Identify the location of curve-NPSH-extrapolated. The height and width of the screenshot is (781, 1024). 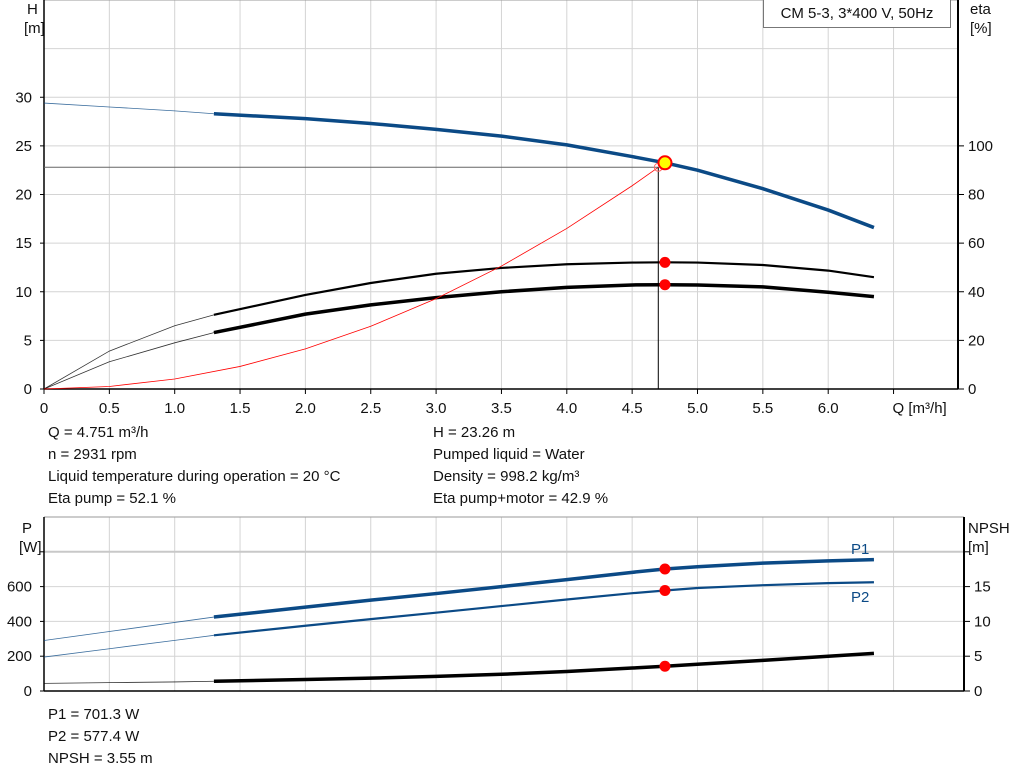
(128, 682).